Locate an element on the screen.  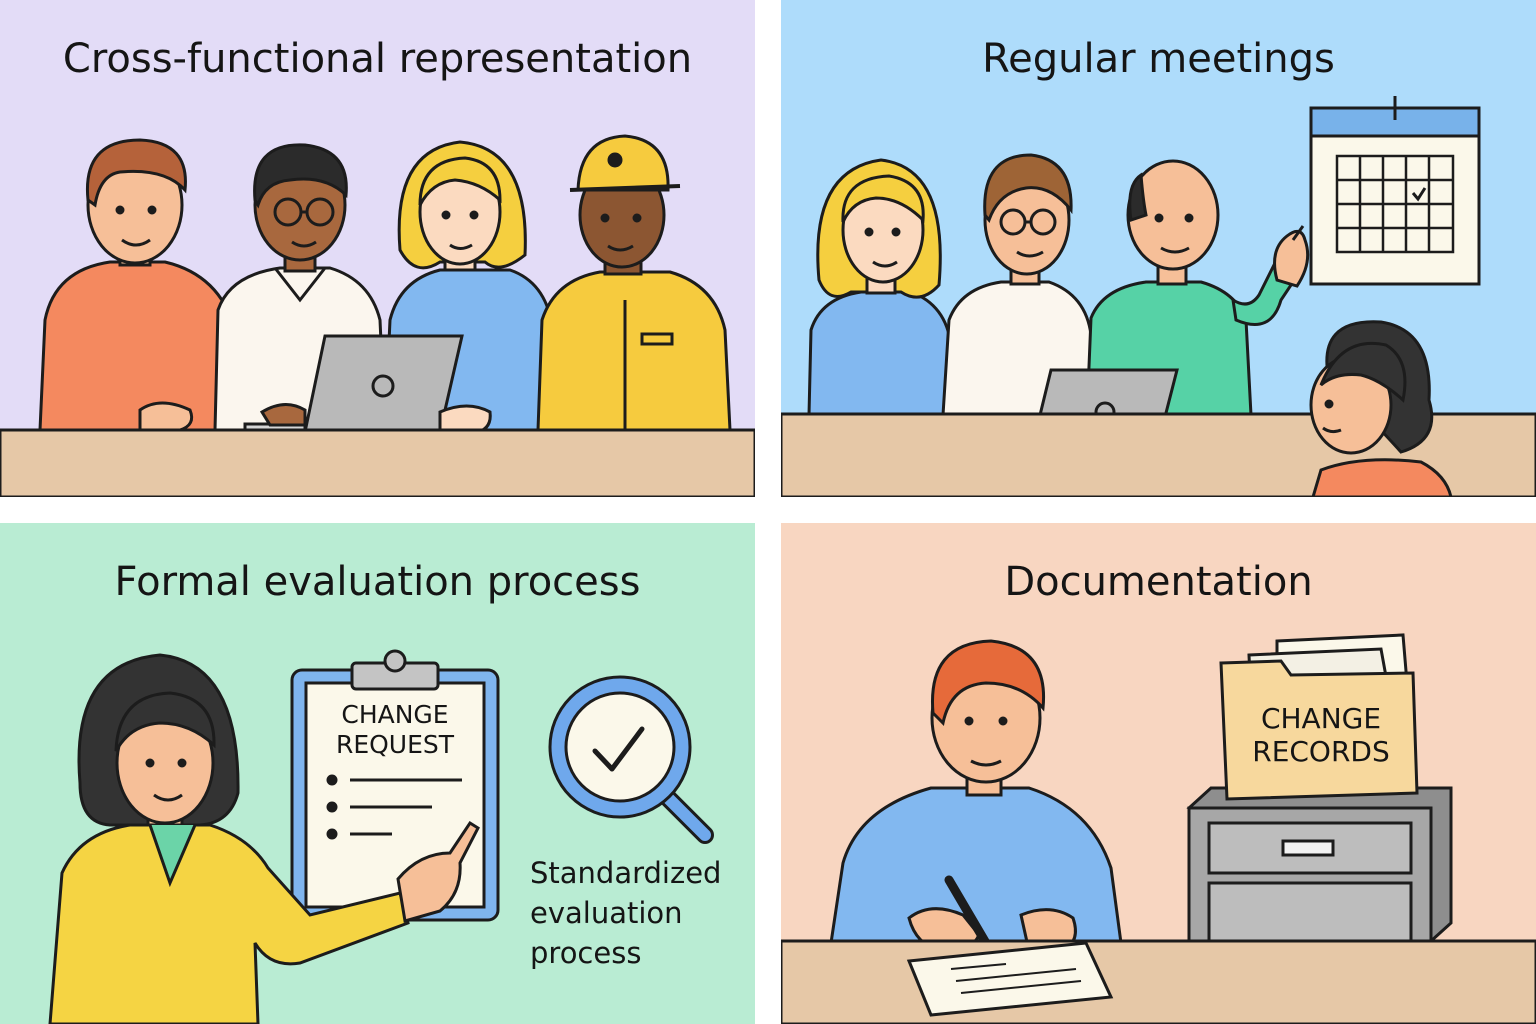
filing-cabinet-icon is located at coordinates (1319, 864).